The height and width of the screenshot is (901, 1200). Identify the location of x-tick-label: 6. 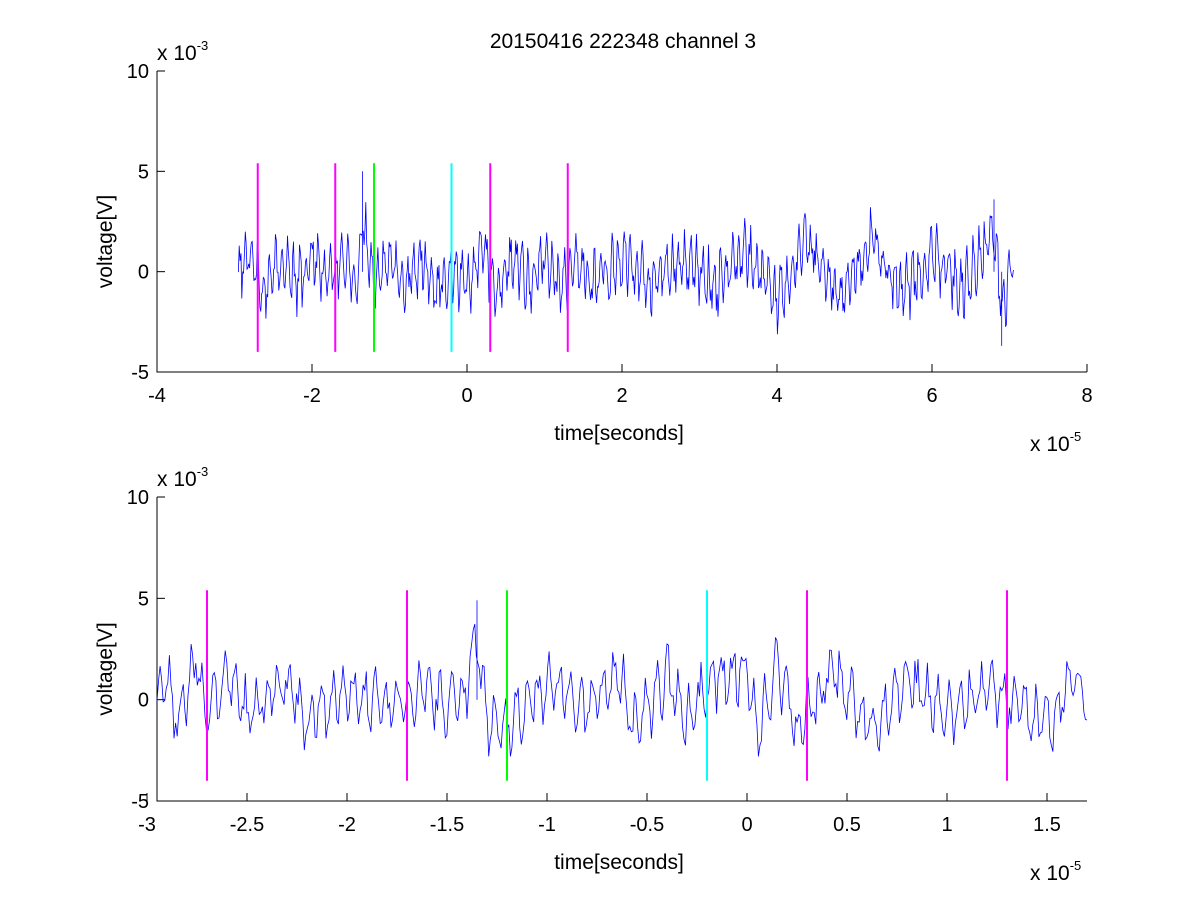
(931, 396).